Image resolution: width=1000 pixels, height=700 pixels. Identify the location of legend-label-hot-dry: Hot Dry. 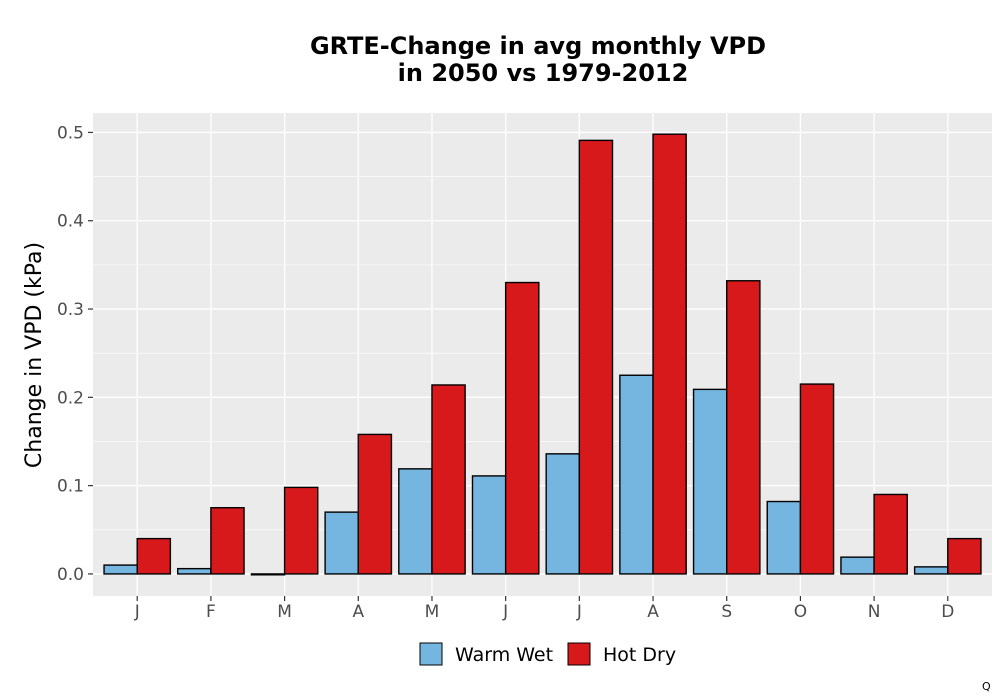
(639, 655).